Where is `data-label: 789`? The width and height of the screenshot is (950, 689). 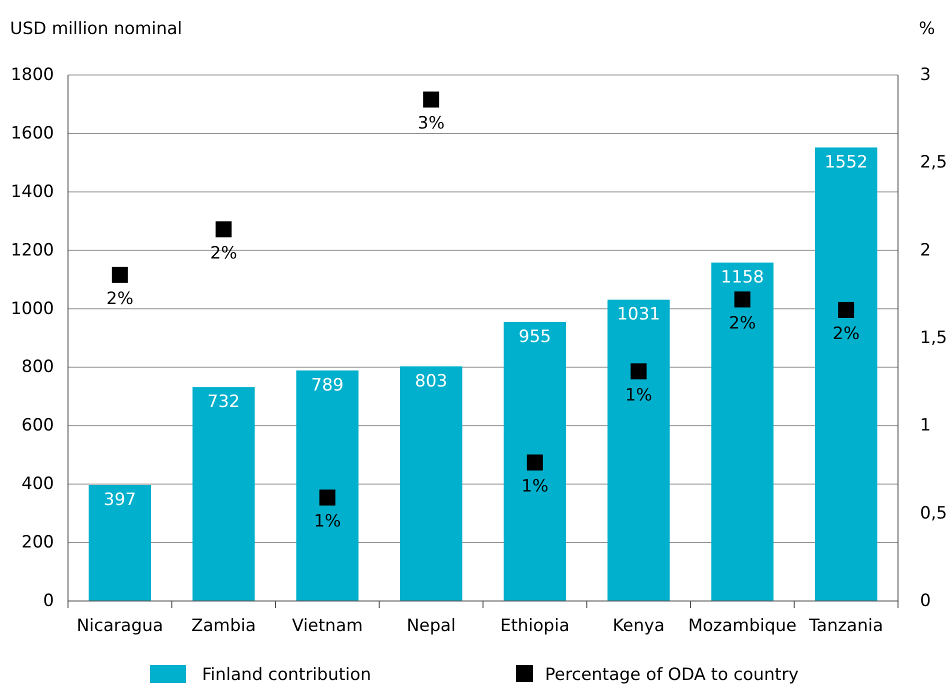
data-label: 789 is located at coordinates (327, 385).